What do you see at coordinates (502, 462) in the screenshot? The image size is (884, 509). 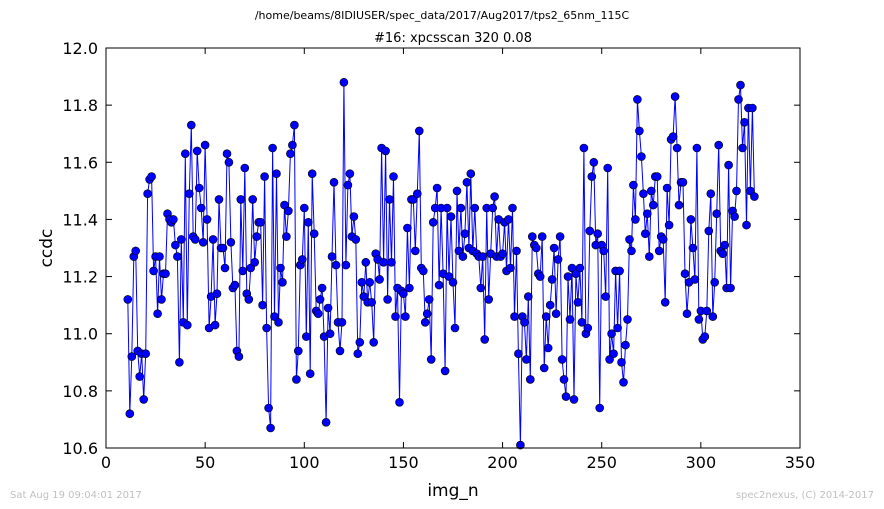 I see `x-tick-label: 200` at bounding box center [502, 462].